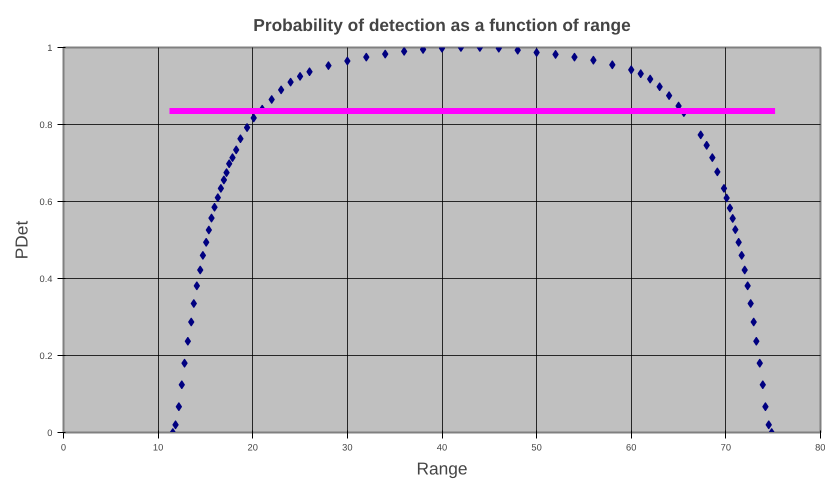  I want to click on y-tick-label: 1, so click(50, 48).